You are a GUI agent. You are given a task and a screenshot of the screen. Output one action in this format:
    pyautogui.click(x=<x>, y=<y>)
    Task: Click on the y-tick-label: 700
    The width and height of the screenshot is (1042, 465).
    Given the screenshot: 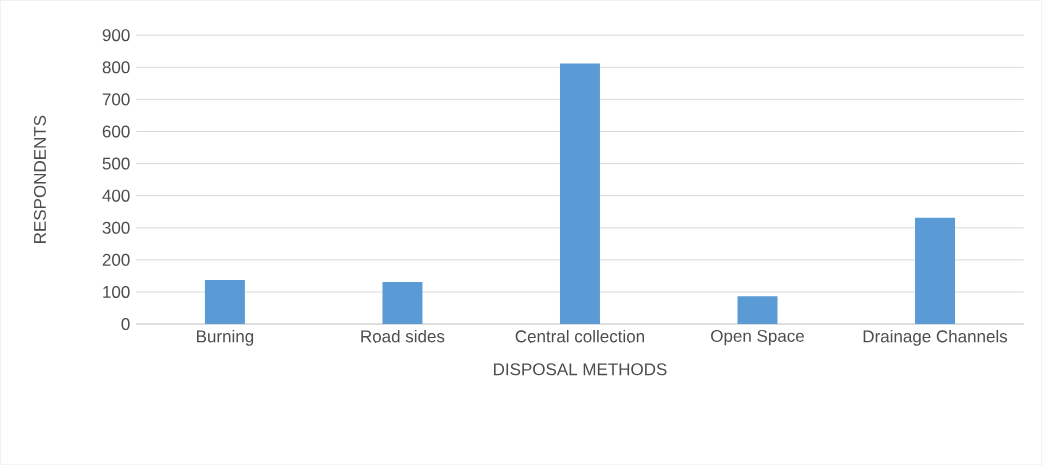 What is the action you would take?
    pyautogui.click(x=116, y=99)
    